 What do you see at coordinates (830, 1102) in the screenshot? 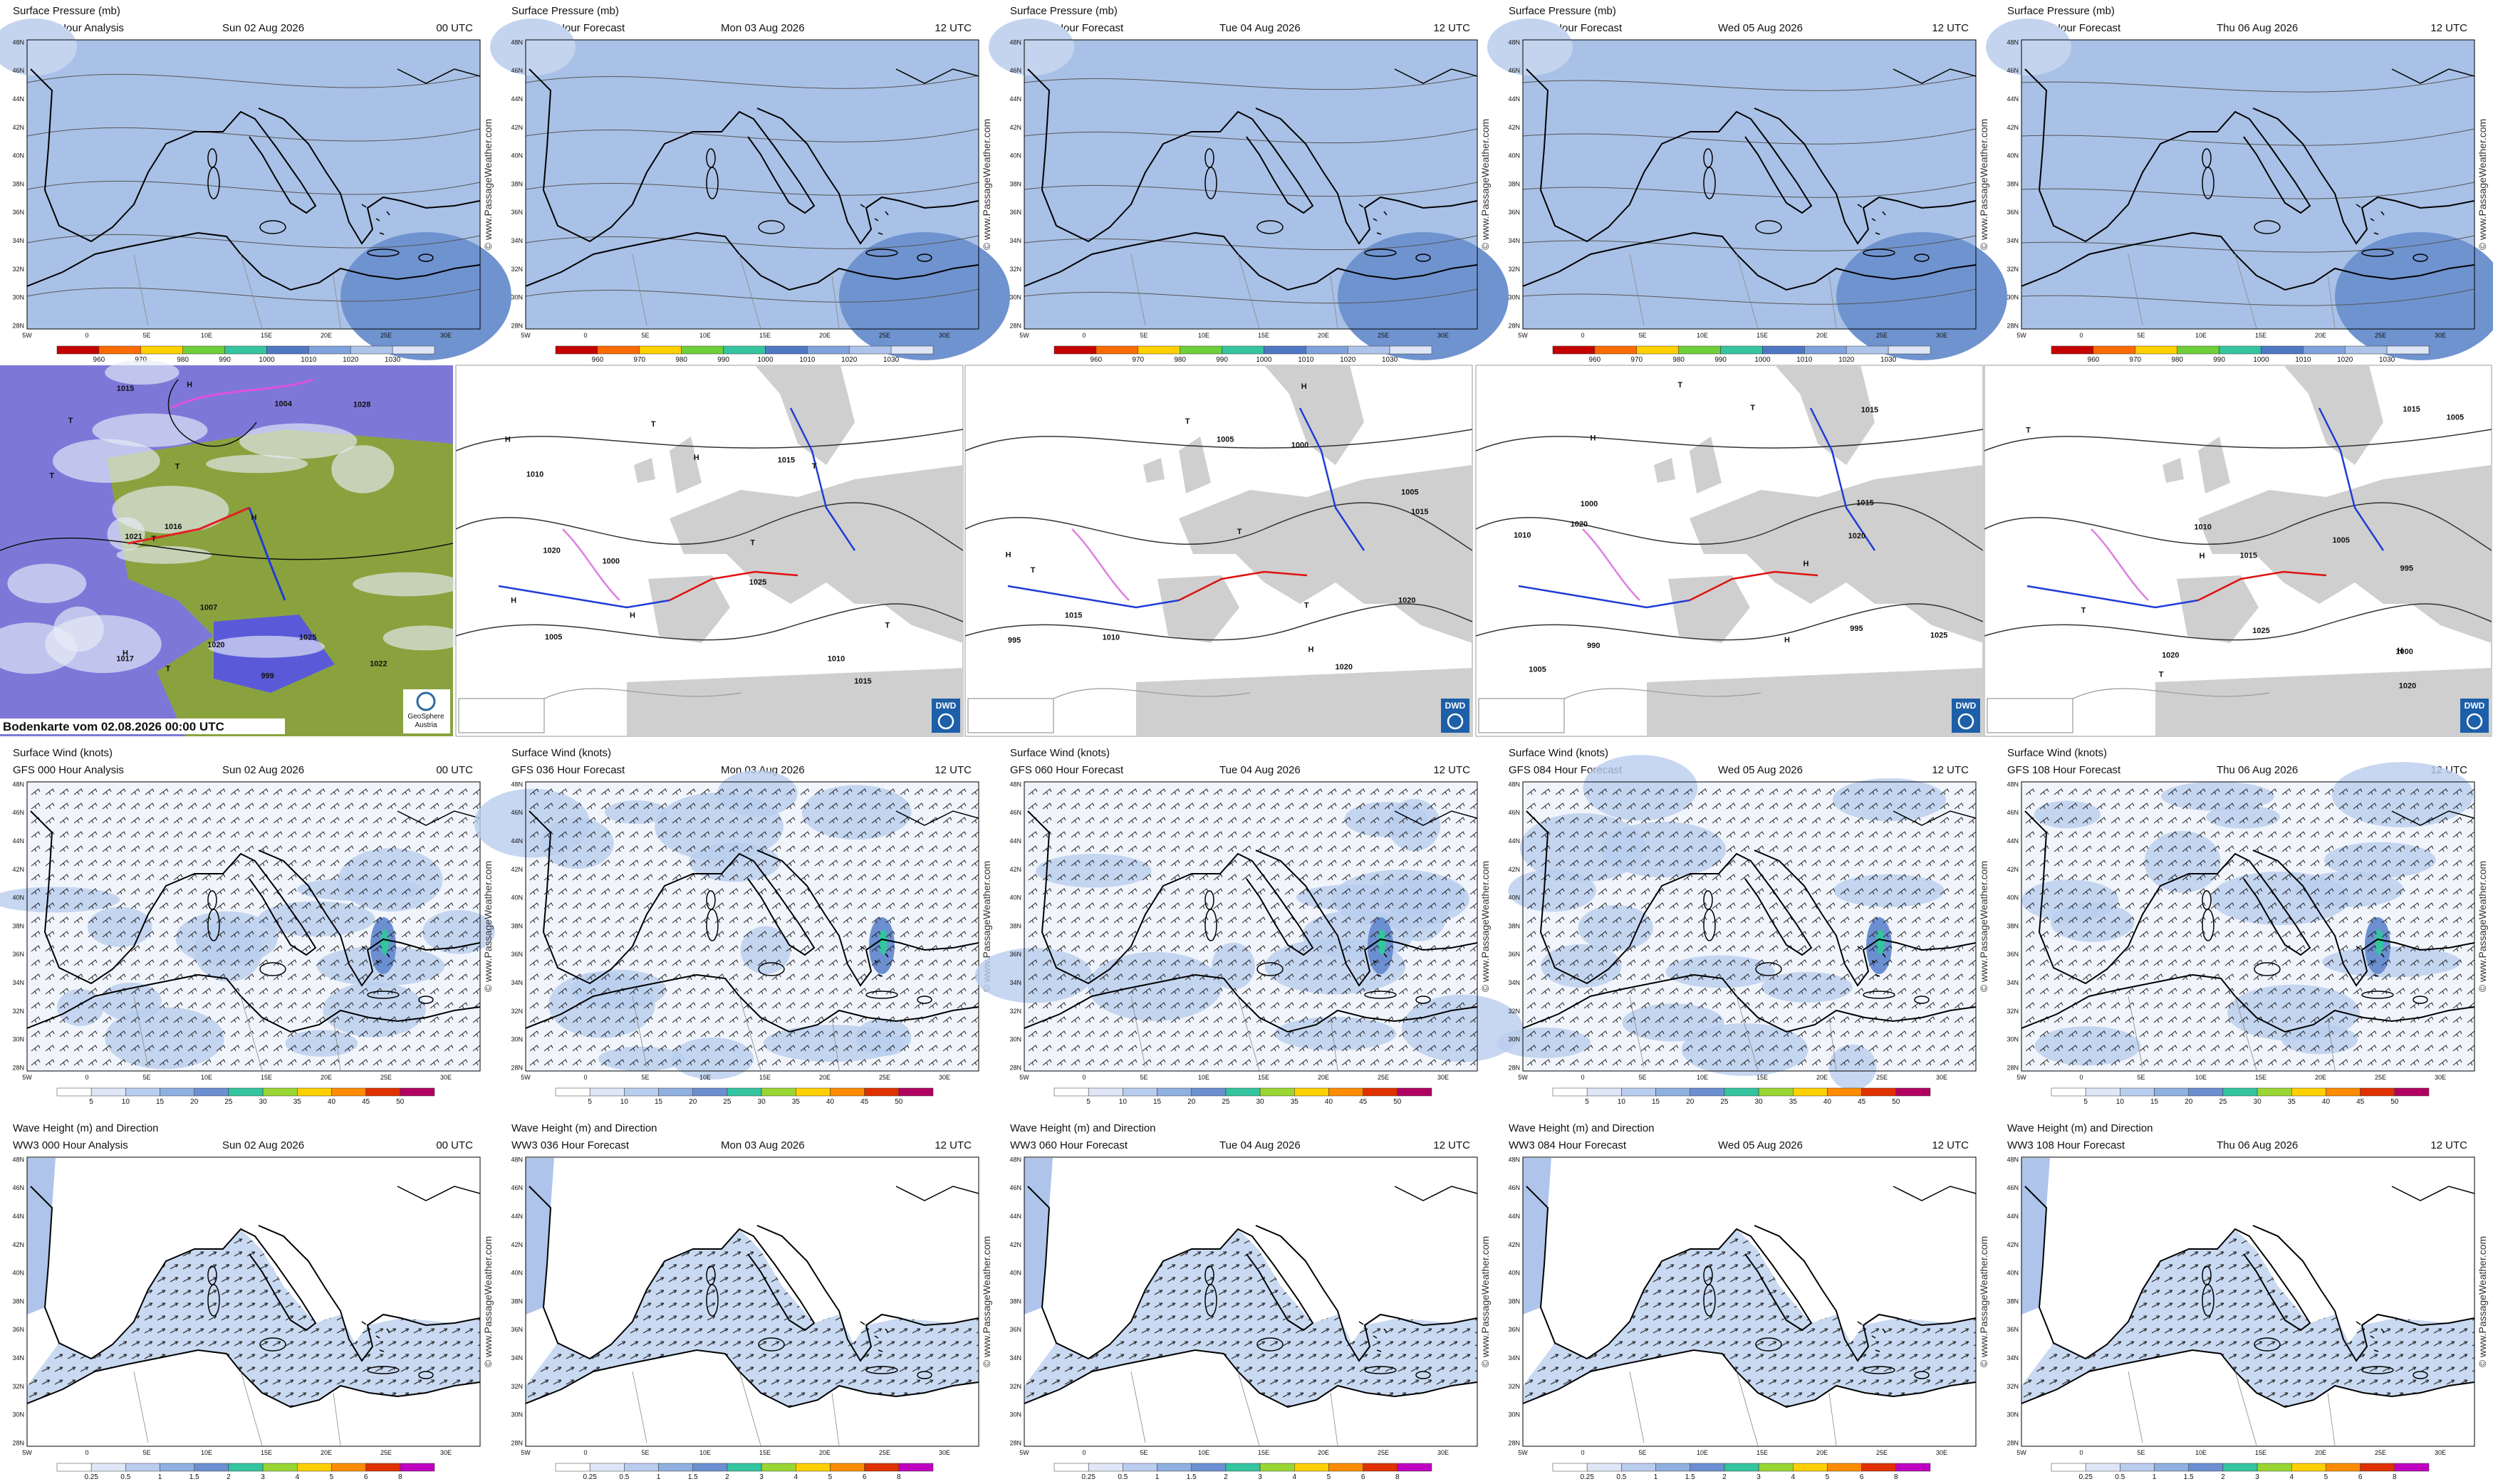
I see `colorbar-label: 40` at bounding box center [830, 1102].